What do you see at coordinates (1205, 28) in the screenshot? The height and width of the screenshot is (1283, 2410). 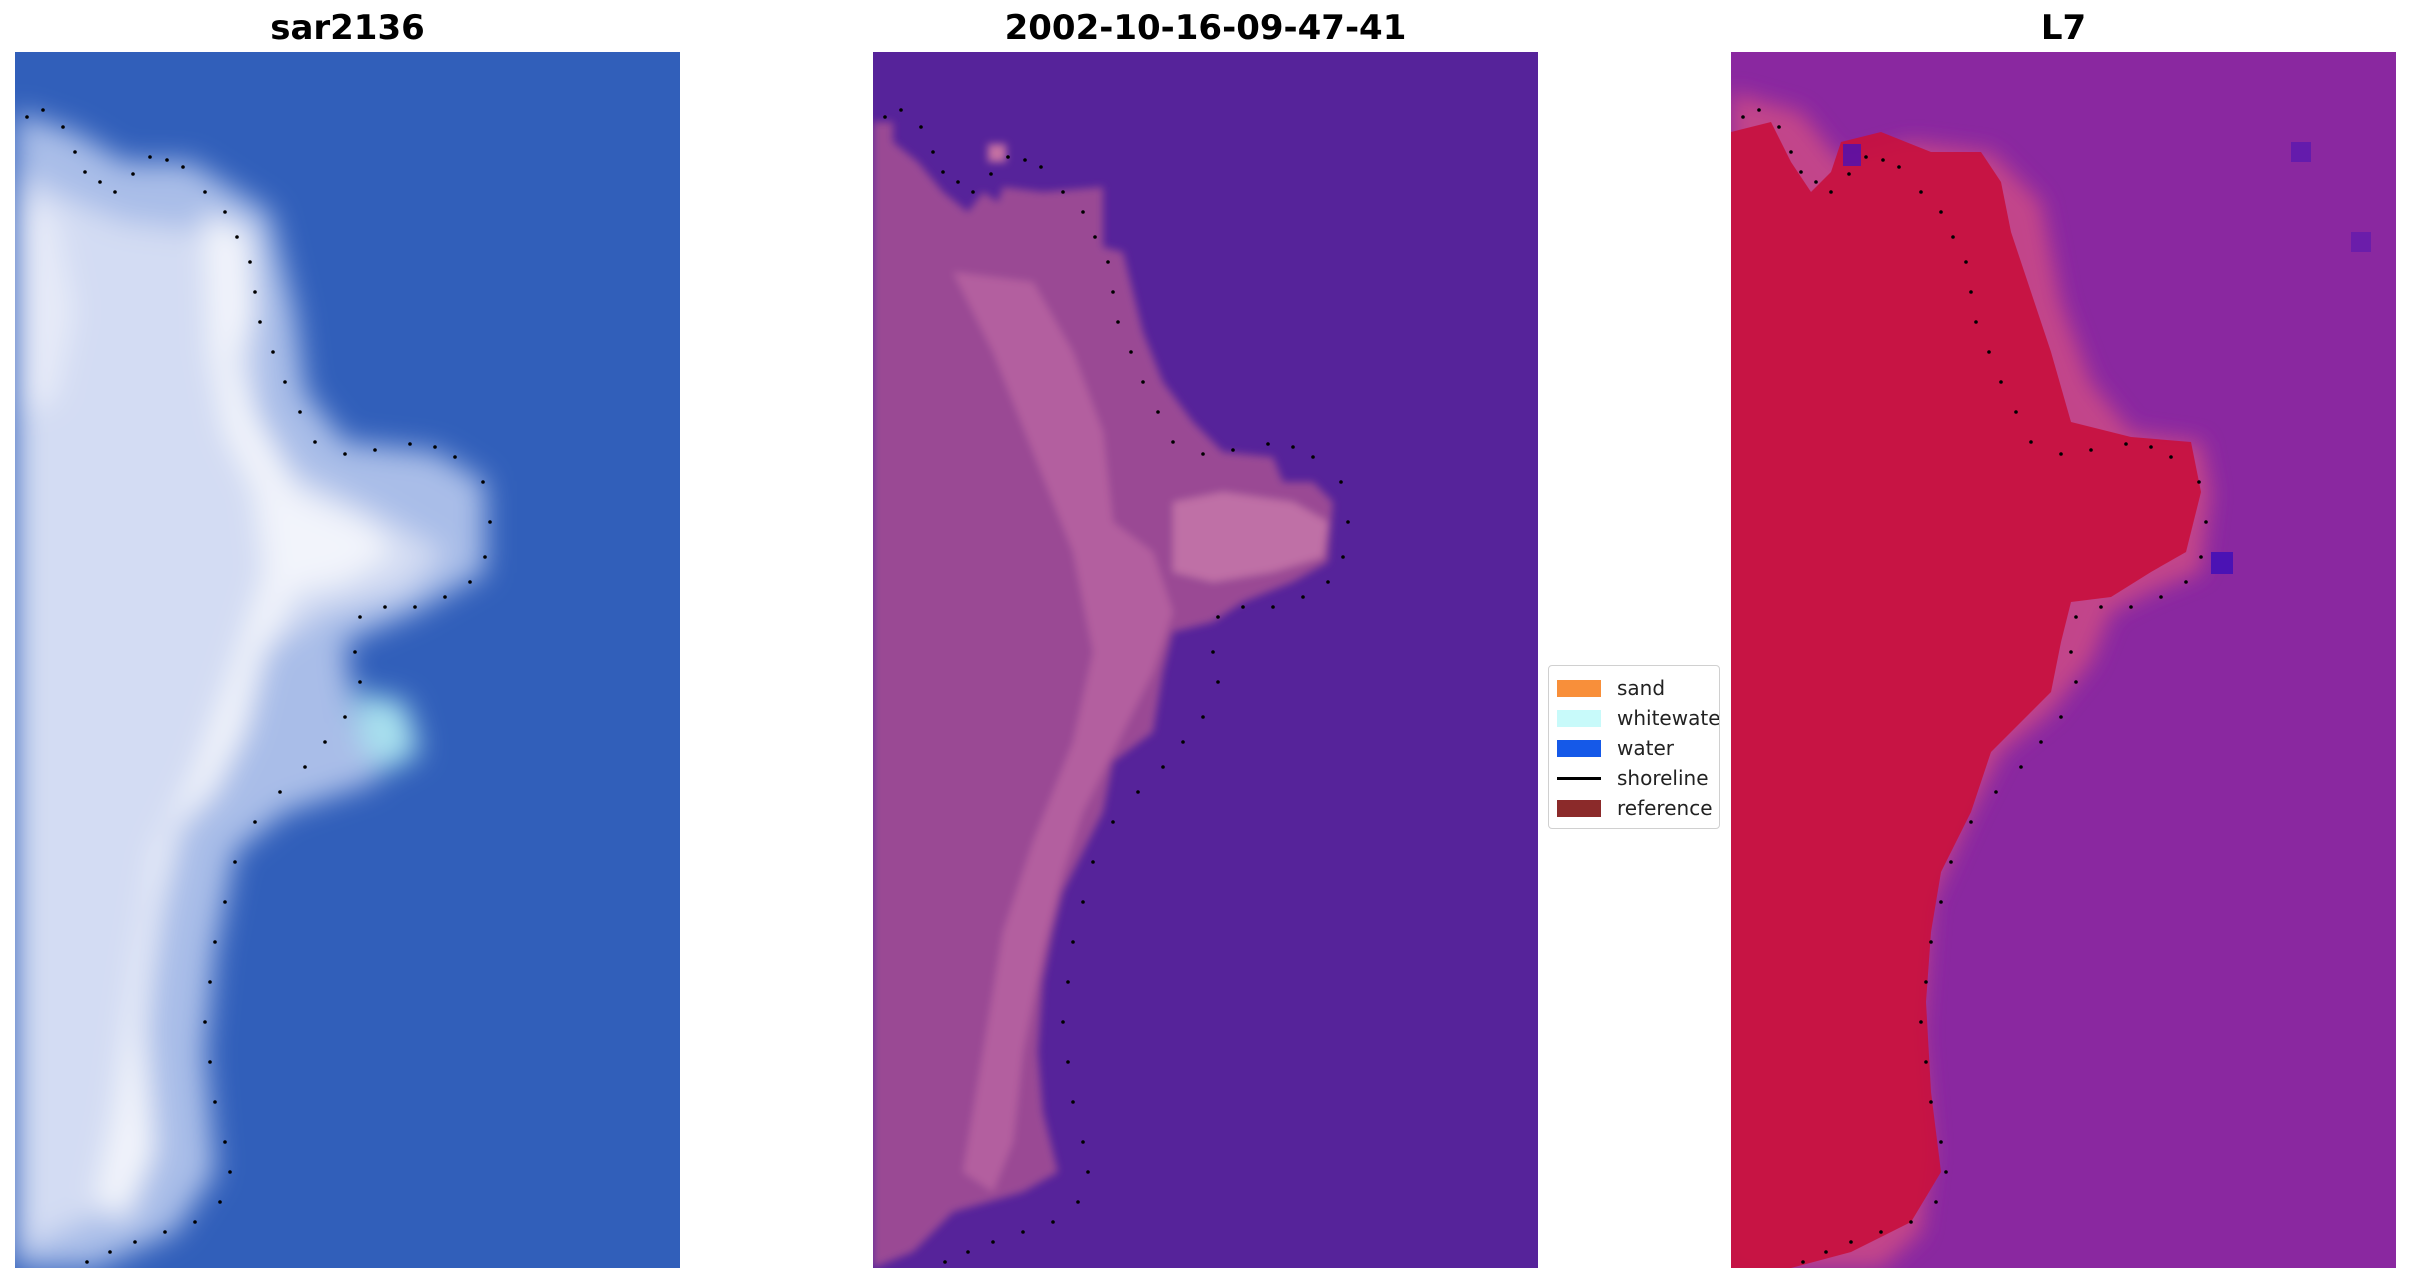 I see `panel-title: 2002-10-16-09-47-41` at bounding box center [1205, 28].